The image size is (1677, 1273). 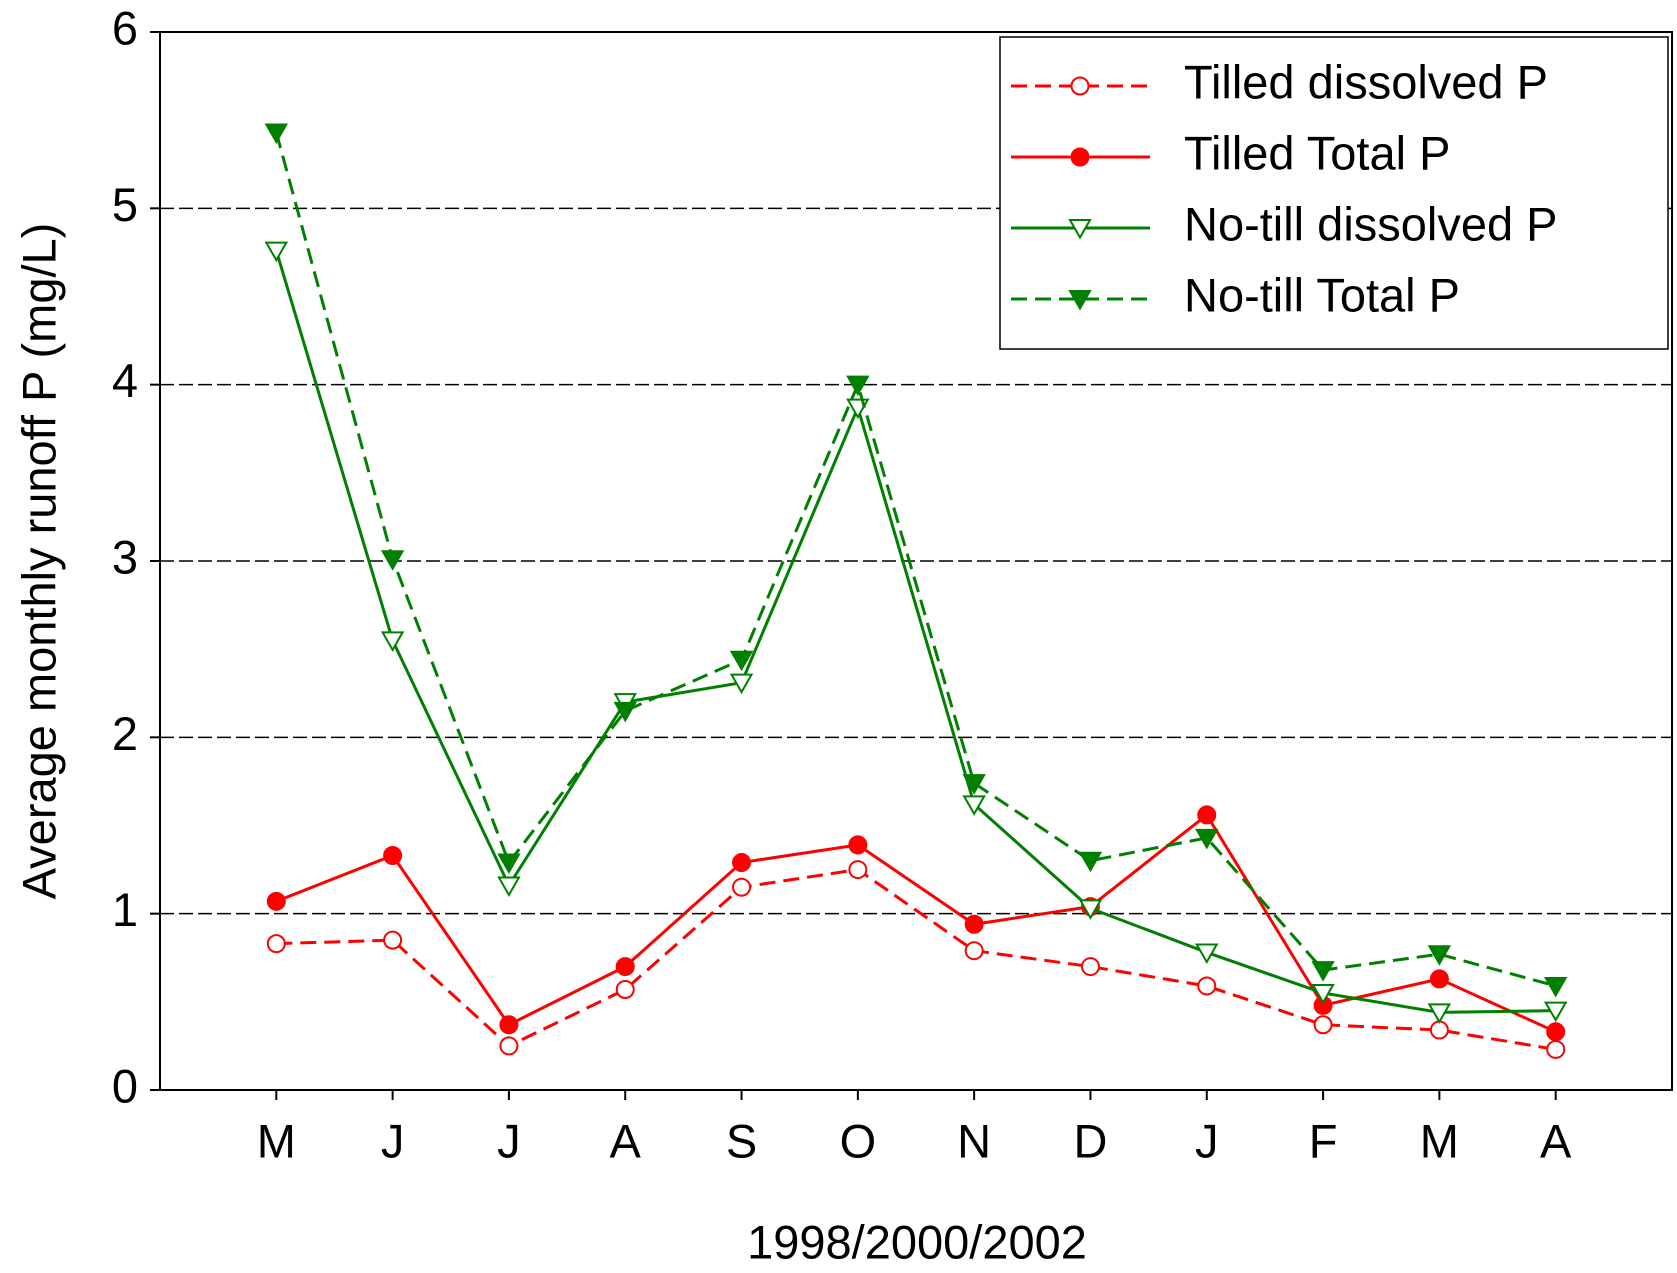 I want to click on legend-label: No-till Total P, so click(x=1322, y=294).